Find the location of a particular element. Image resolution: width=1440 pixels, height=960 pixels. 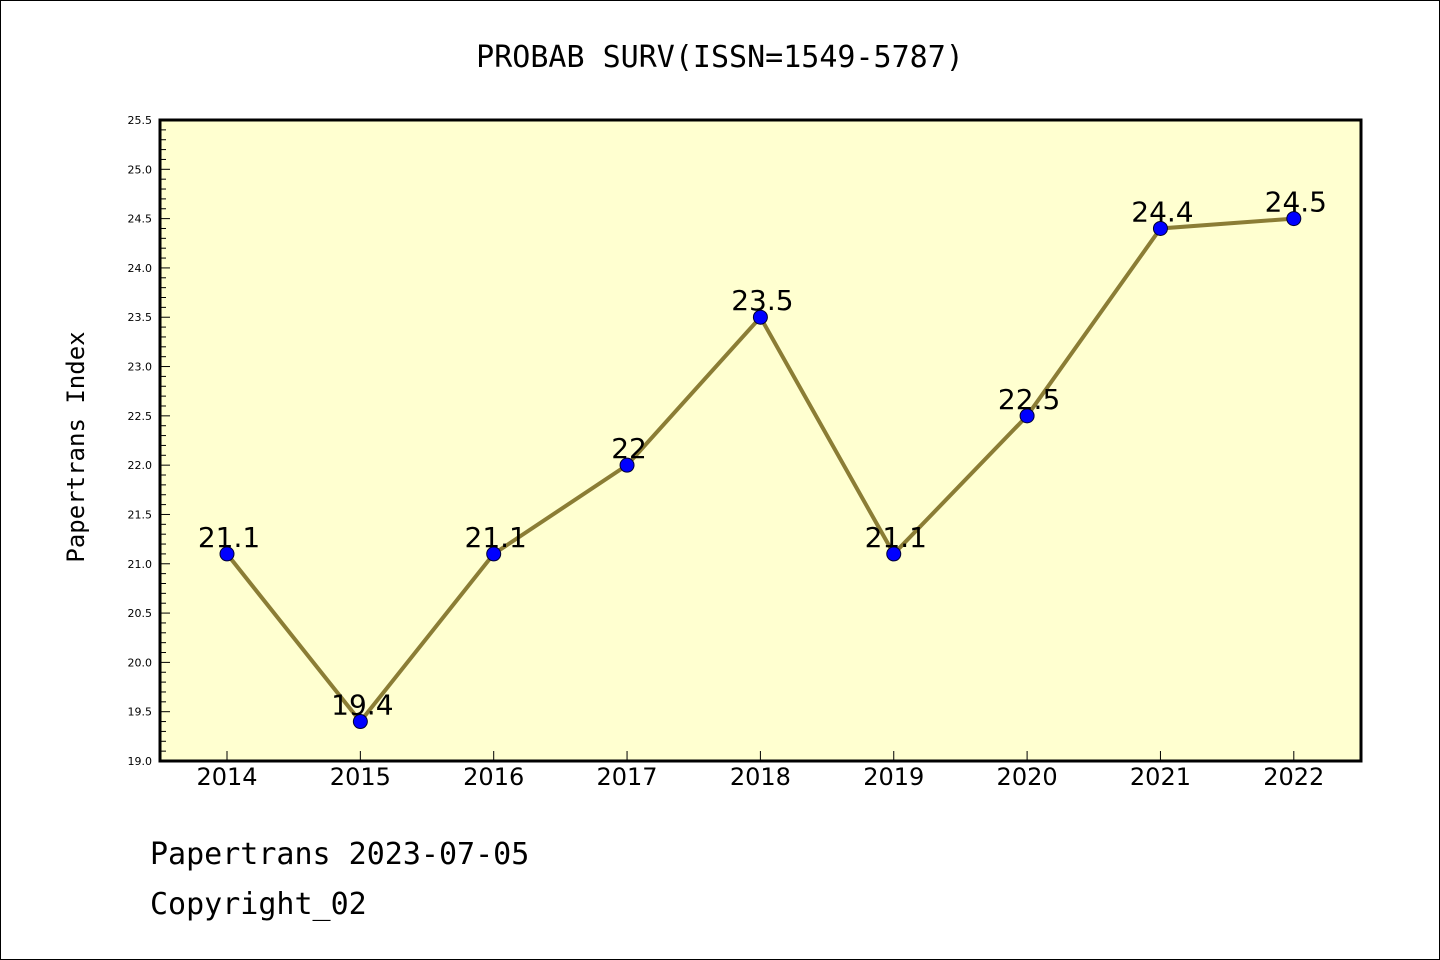

data-label: 24.4 is located at coordinates (1162, 211).